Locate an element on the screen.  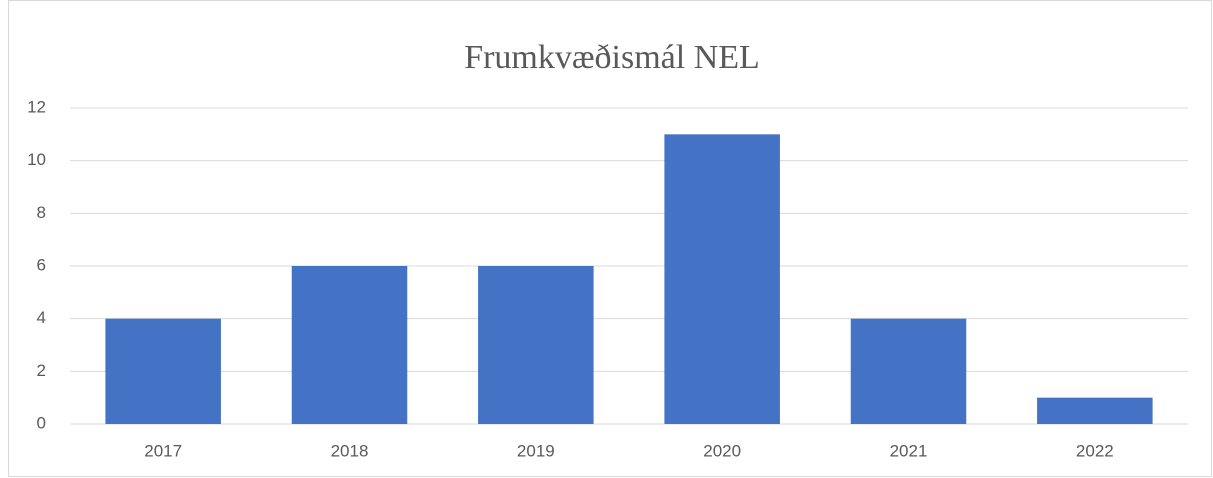
y-tick-label: 2 is located at coordinates (41, 370).